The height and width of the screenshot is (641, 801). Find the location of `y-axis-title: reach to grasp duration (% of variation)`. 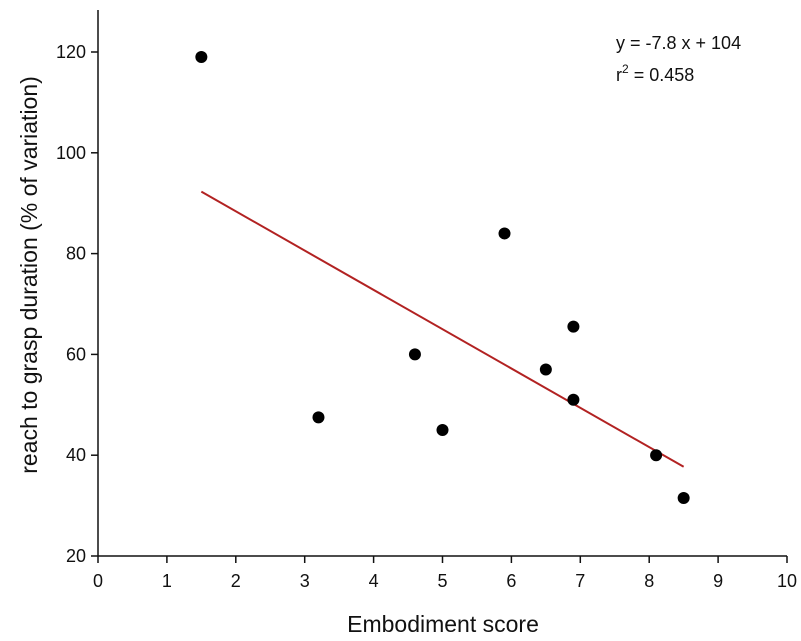

y-axis-title: reach to grasp duration (% of variation) is located at coordinates (29, 275).